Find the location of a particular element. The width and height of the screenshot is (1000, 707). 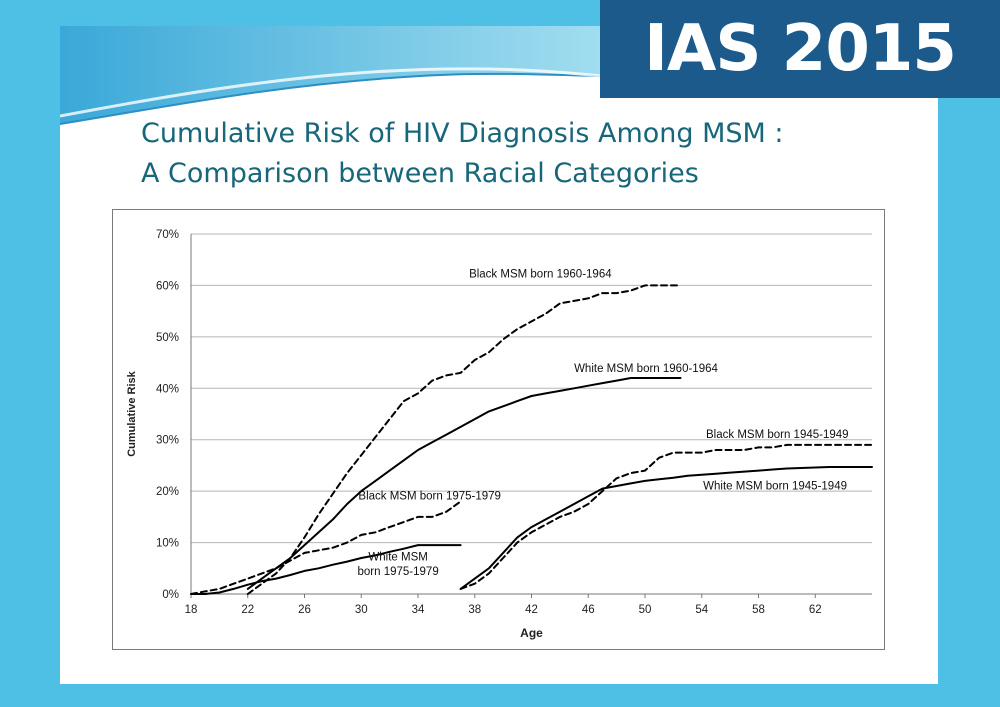

series-line-white-msm-born-1960-1964 is located at coordinates (464, 483).